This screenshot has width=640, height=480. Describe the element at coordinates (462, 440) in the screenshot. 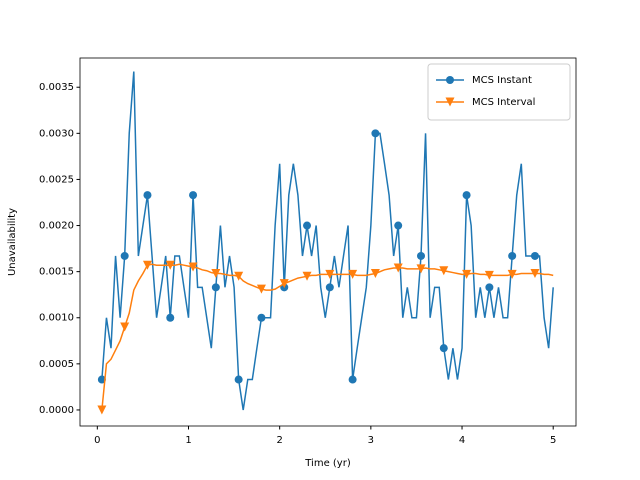

I see `x-tick-label: 4` at that location.